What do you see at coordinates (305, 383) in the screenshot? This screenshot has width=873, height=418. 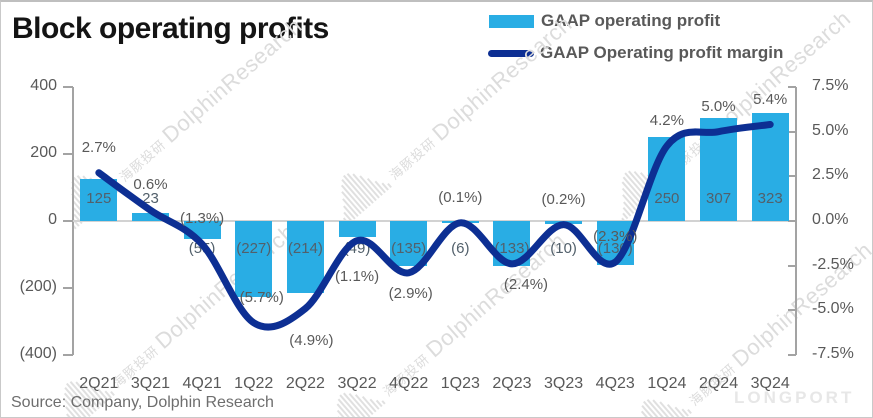 I see `category-label-2q22: 2Q22` at bounding box center [305, 383].